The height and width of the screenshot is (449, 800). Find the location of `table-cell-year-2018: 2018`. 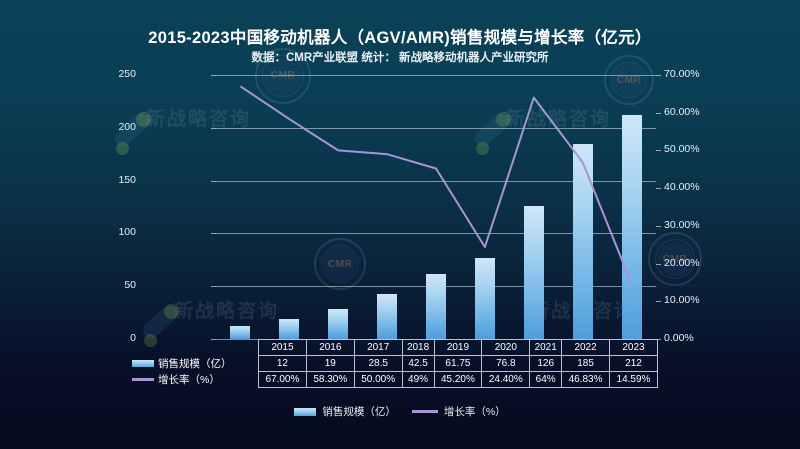

table-cell-year-2018: 2018 is located at coordinates (418, 347).